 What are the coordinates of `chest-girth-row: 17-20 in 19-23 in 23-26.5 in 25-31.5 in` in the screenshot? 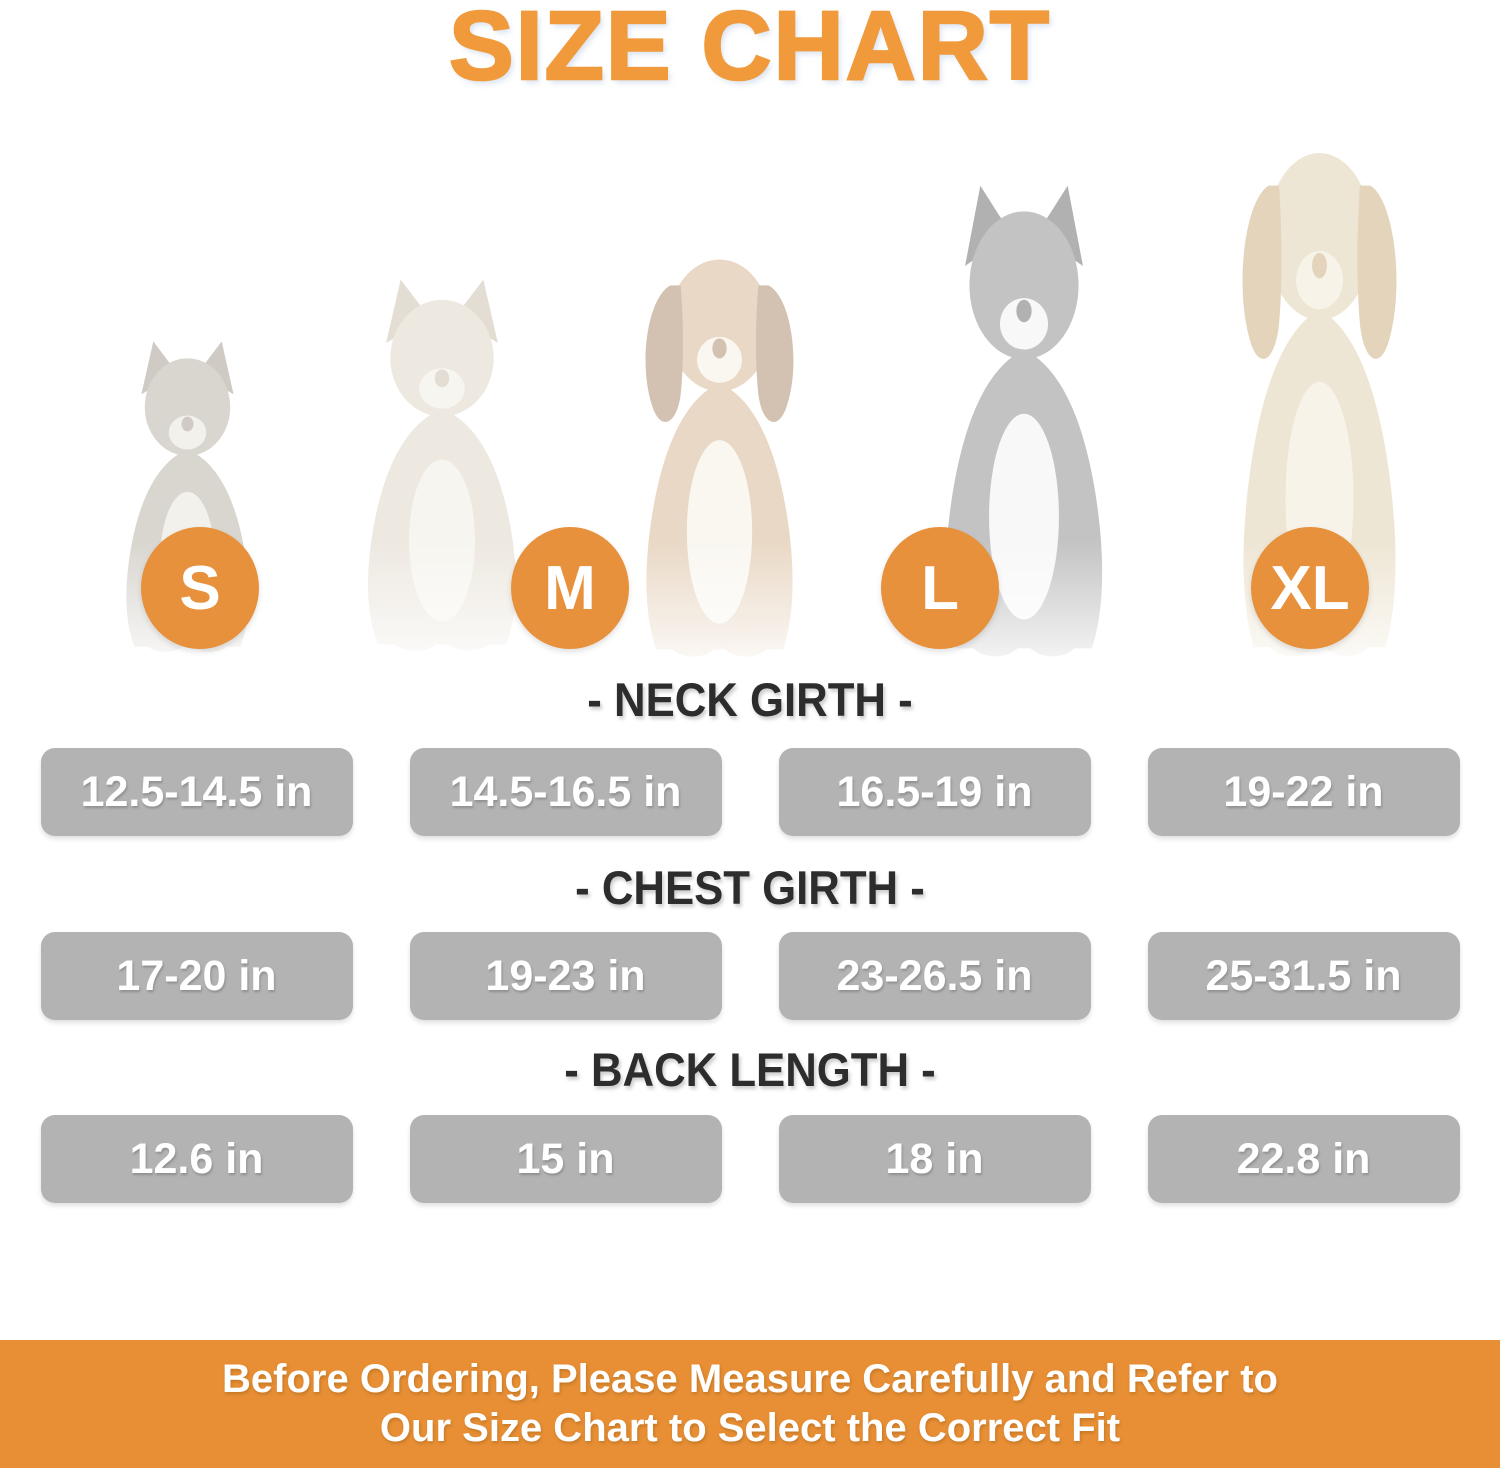 It's located at (750, 976).